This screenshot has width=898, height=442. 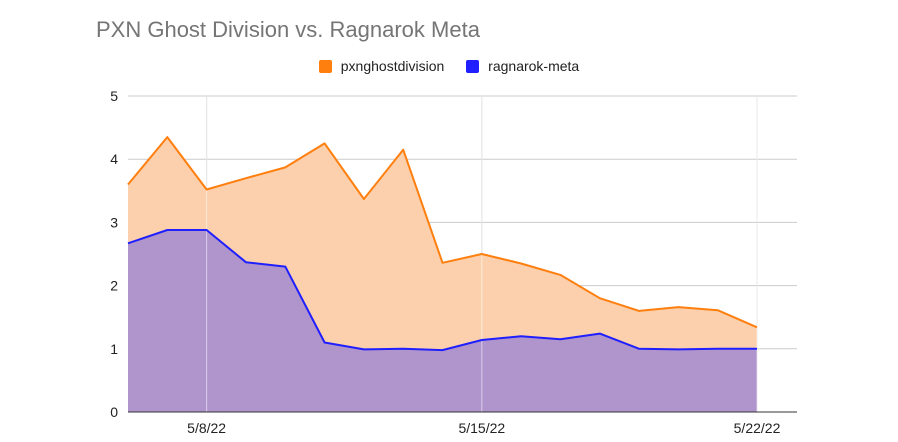 I want to click on legend-label-pxnghostdivision: pxnghostdivision, so click(x=392, y=66).